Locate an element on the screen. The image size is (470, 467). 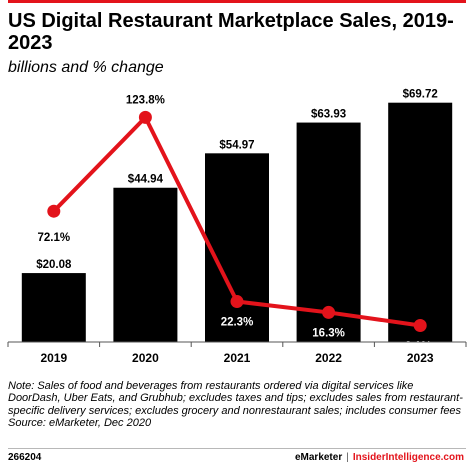
footer-divider is located at coordinates (237, 448).